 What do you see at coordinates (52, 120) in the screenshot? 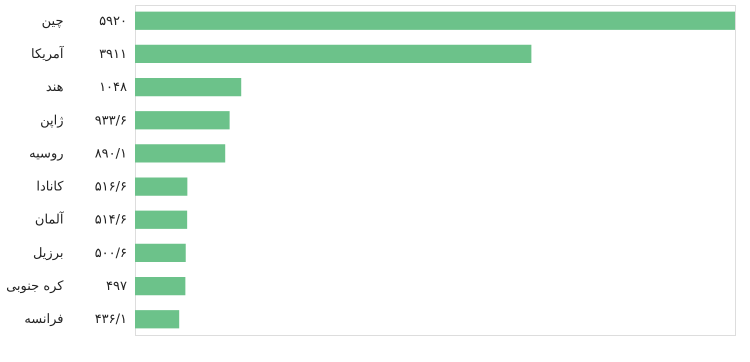
I see `y-tick-label: ژاپن` at bounding box center [52, 120].